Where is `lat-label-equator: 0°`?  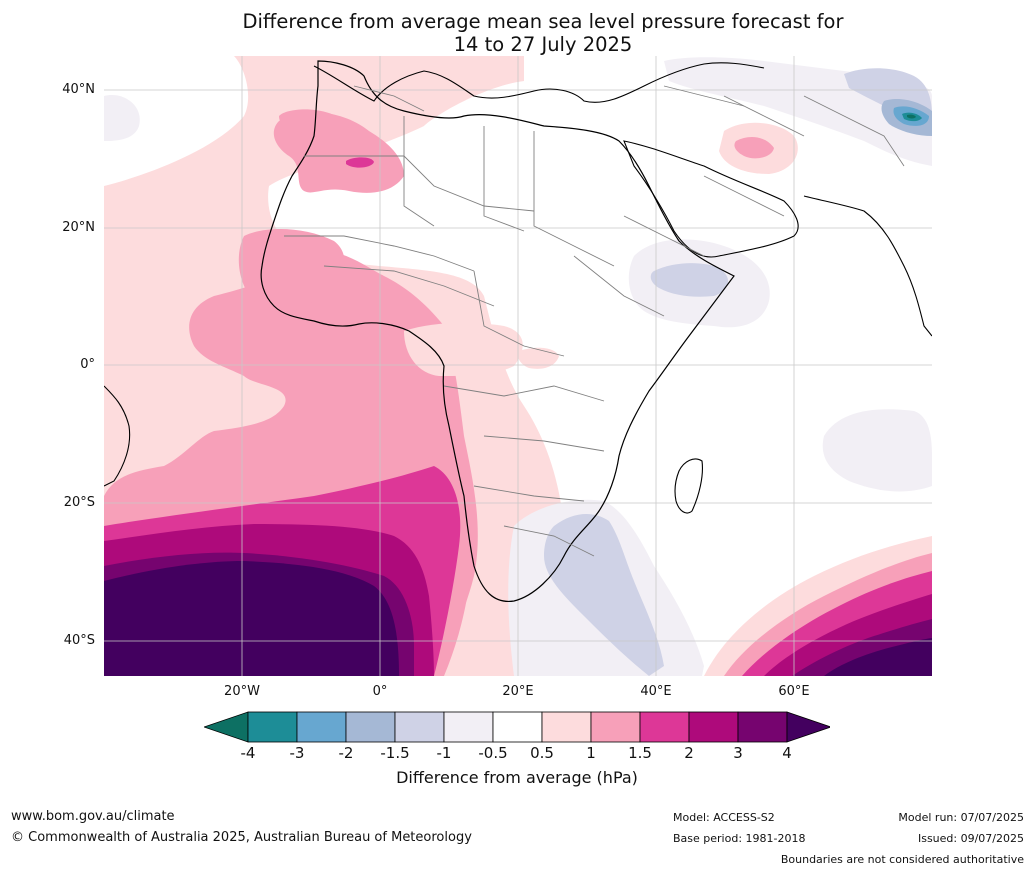 lat-label-equator: 0° is located at coordinates (87, 364).